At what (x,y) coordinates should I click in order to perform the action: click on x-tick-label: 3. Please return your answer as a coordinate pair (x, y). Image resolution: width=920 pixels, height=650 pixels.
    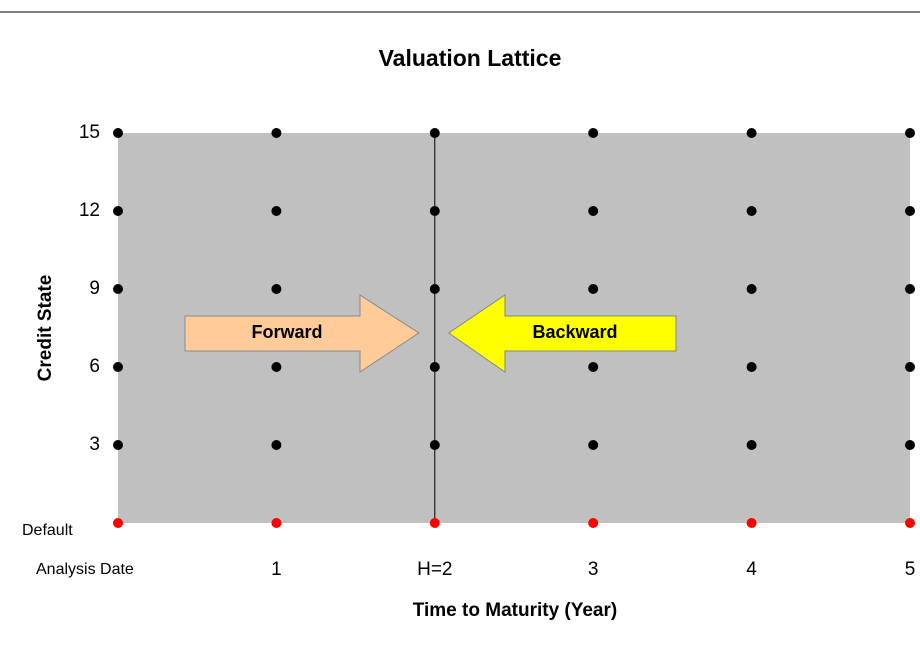
    Looking at the image, I should click on (593, 569).